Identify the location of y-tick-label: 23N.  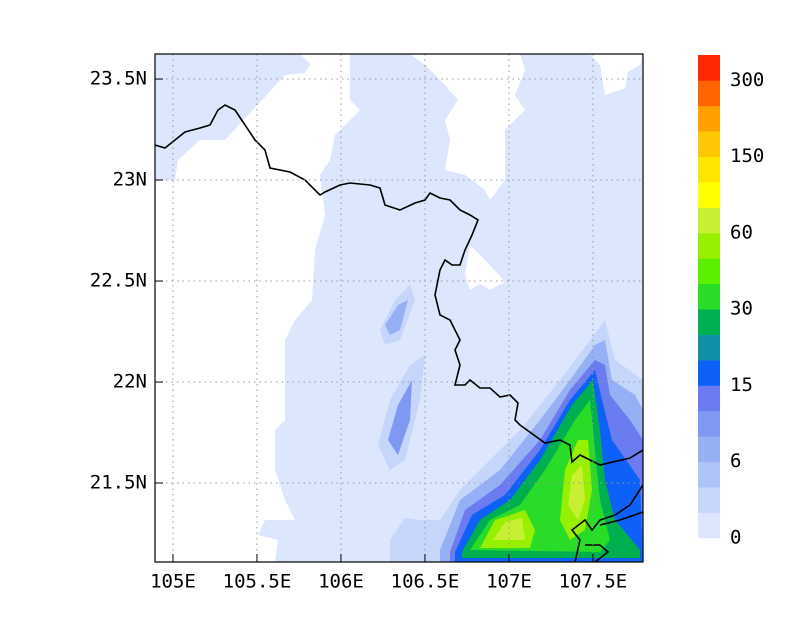
(130, 180).